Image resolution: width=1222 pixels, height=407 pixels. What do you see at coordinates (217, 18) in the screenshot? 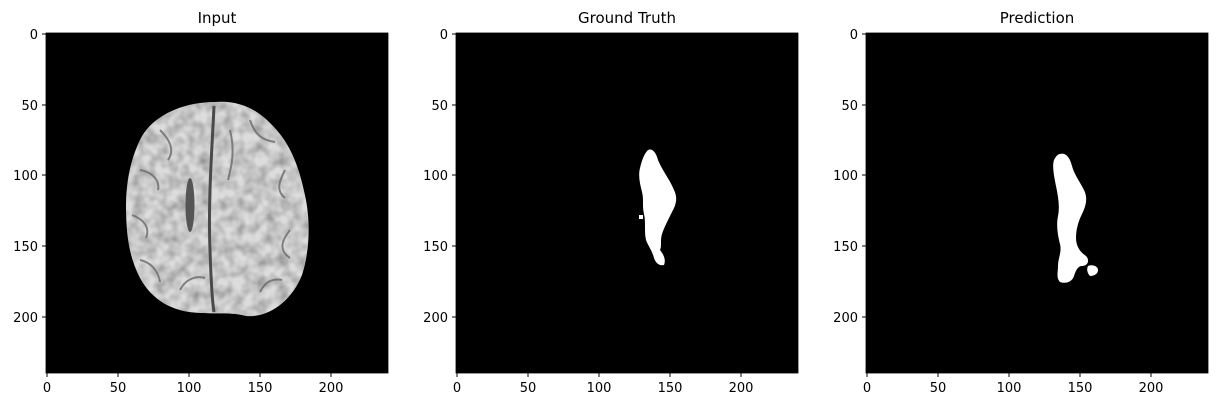
I see `panel-title-input: Input` at bounding box center [217, 18].